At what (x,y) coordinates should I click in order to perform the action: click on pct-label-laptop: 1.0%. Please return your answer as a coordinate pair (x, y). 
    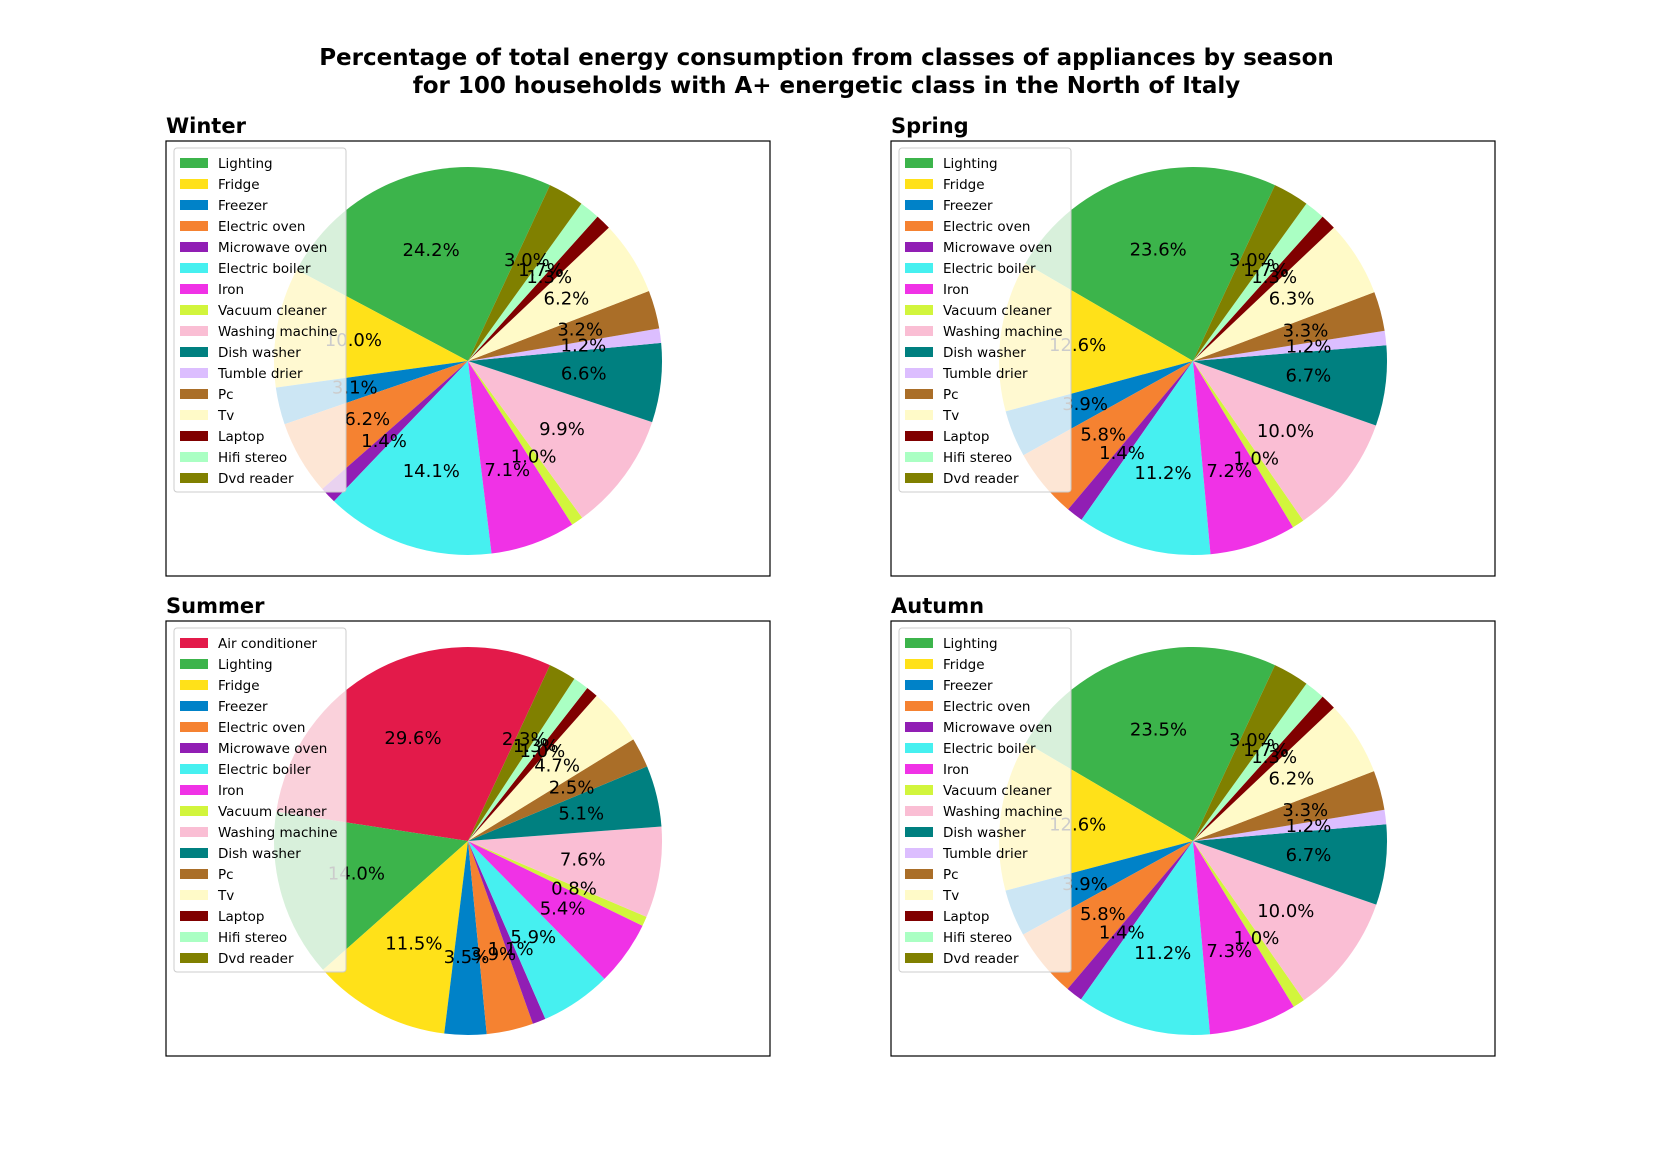
    Looking at the image, I should click on (543, 751).